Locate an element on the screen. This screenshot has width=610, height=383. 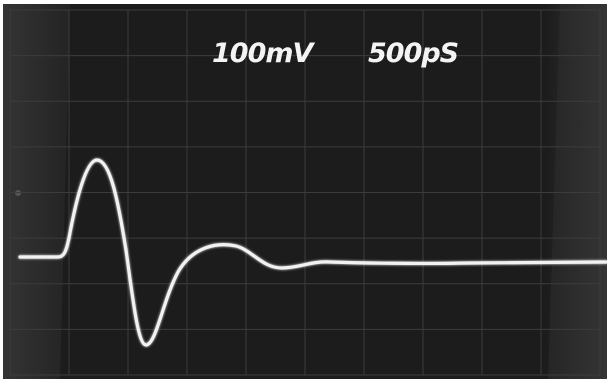
vertical-scale-label: 100mV is located at coordinates (263, 53).